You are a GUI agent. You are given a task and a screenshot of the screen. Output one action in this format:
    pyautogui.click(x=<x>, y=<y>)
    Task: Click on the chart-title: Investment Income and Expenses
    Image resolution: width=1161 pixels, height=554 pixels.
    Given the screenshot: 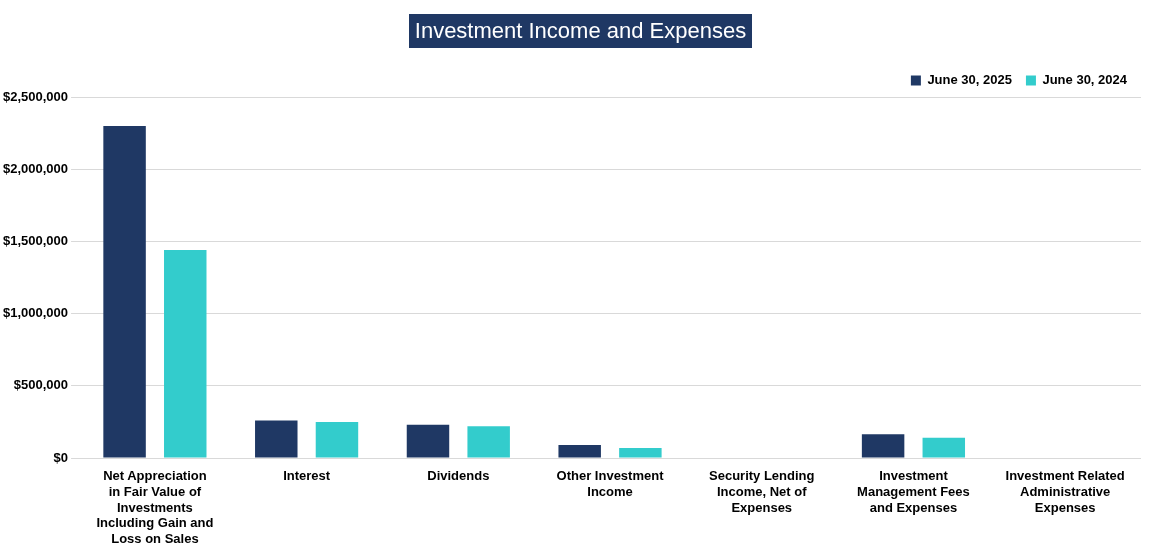 What is the action you would take?
    pyautogui.click(x=580, y=31)
    